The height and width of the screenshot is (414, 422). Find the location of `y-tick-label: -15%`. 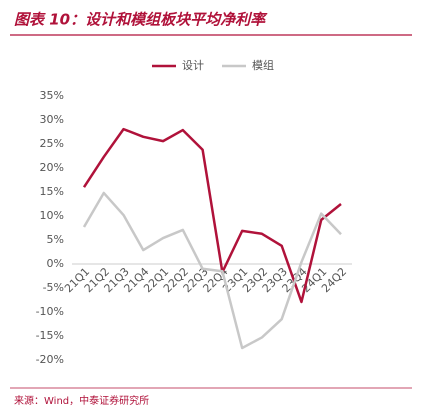

y-tick-label: -15% is located at coordinates (50, 335).